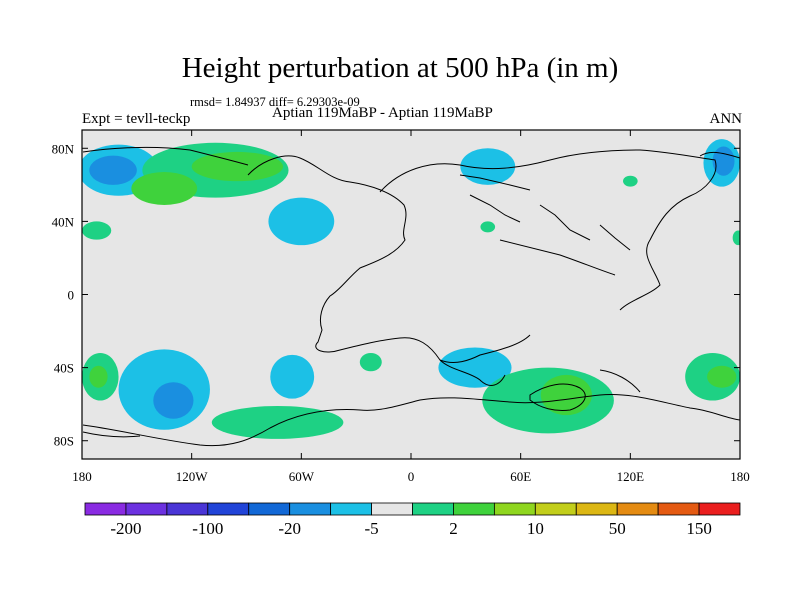  What do you see at coordinates (472, 372) in the screenshot?
I see `coast-india` at bounding box center [472, 372].